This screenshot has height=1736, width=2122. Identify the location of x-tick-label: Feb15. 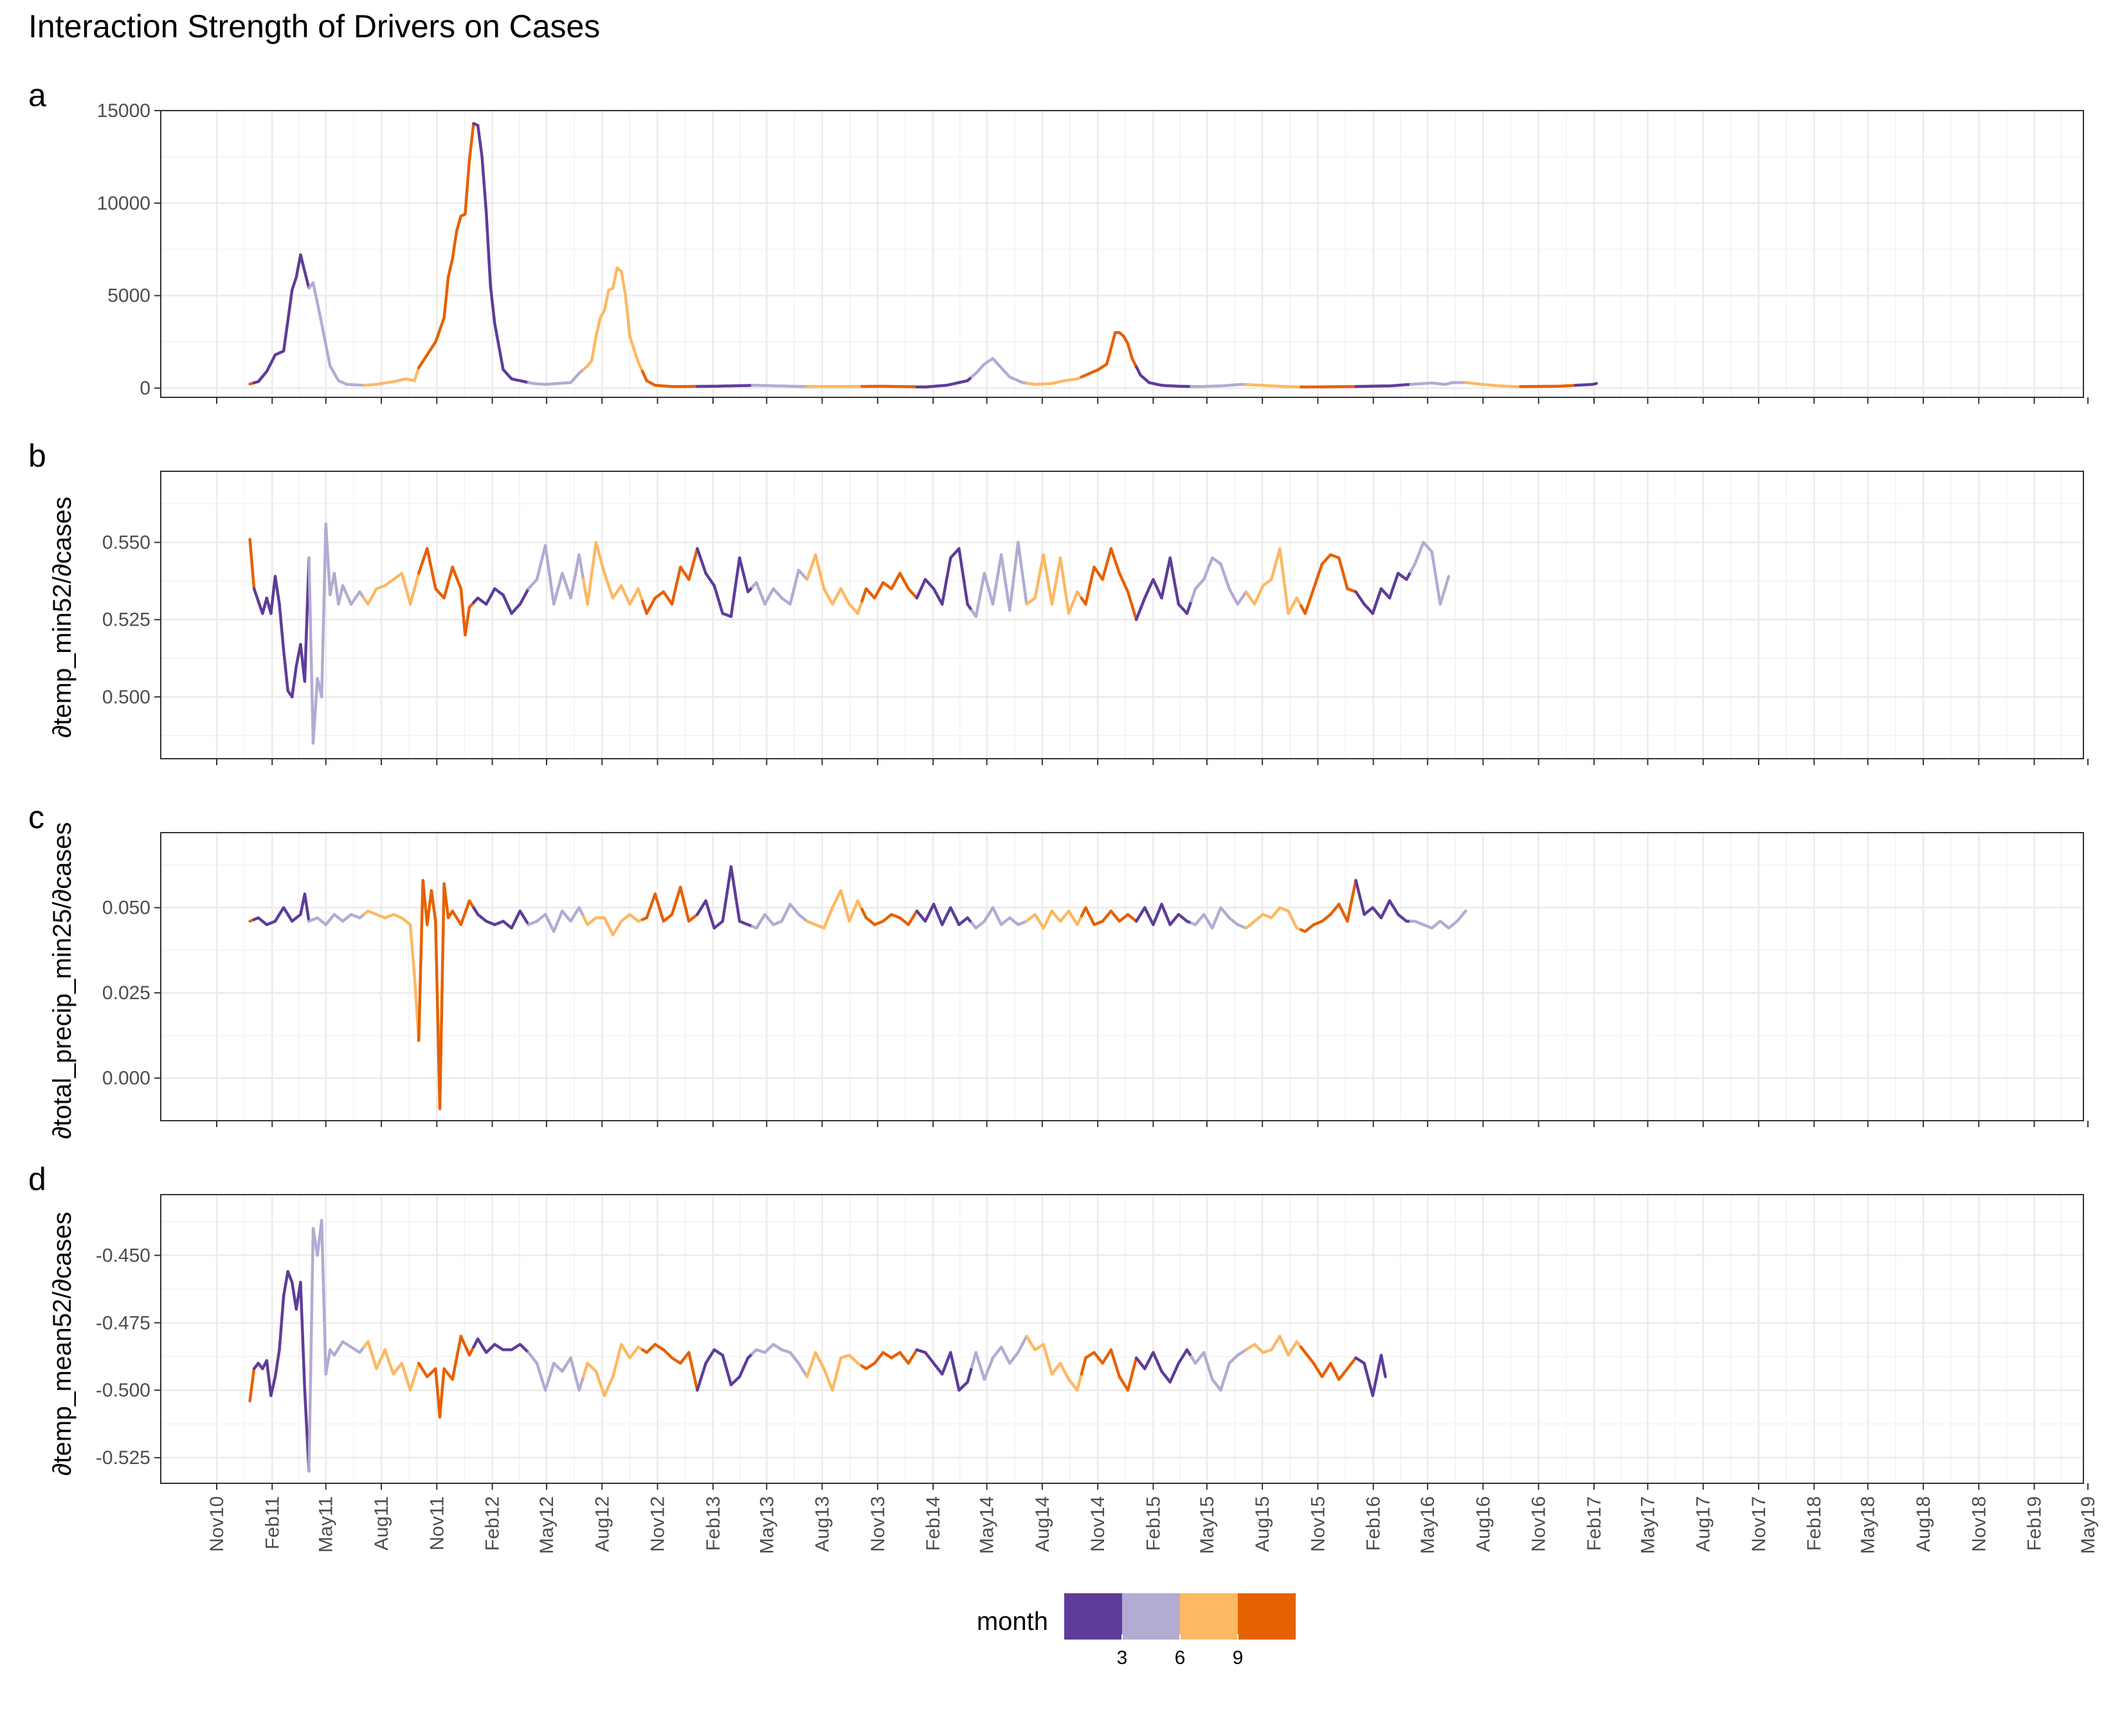
(1153, 1523).